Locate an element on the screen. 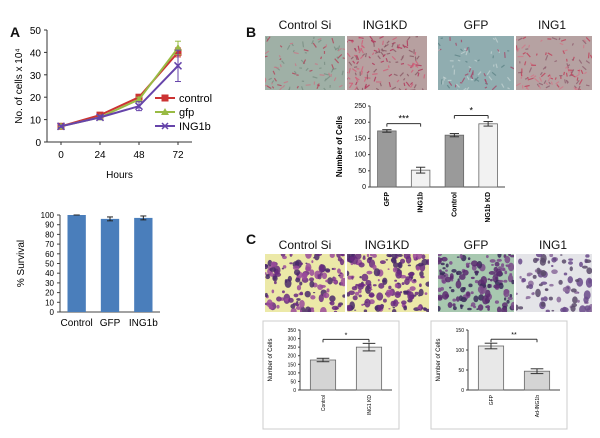 This screenshot has height=438, width=600. y-tick-label: 80 is located at coordinates (49, 234).